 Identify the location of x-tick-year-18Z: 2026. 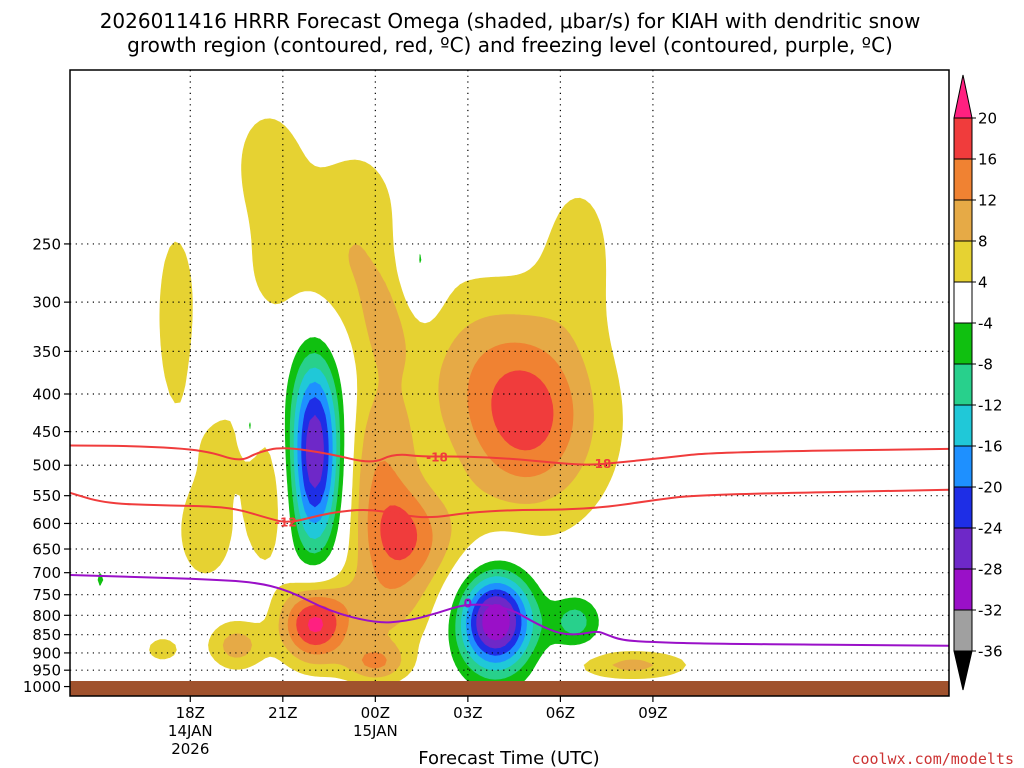
(190, 749).